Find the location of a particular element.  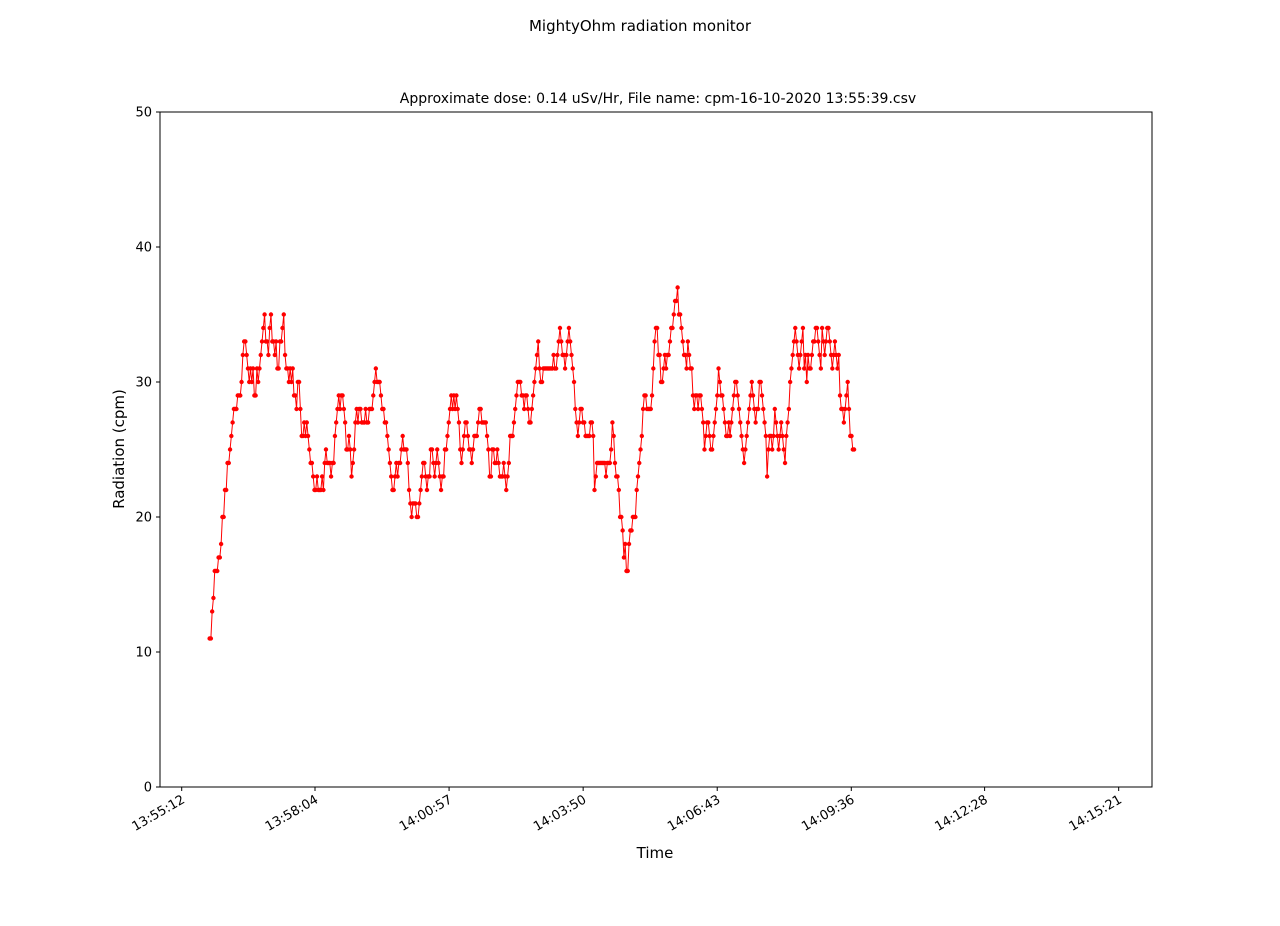

x-axis-label: Time is located at coordinates (655, 853).